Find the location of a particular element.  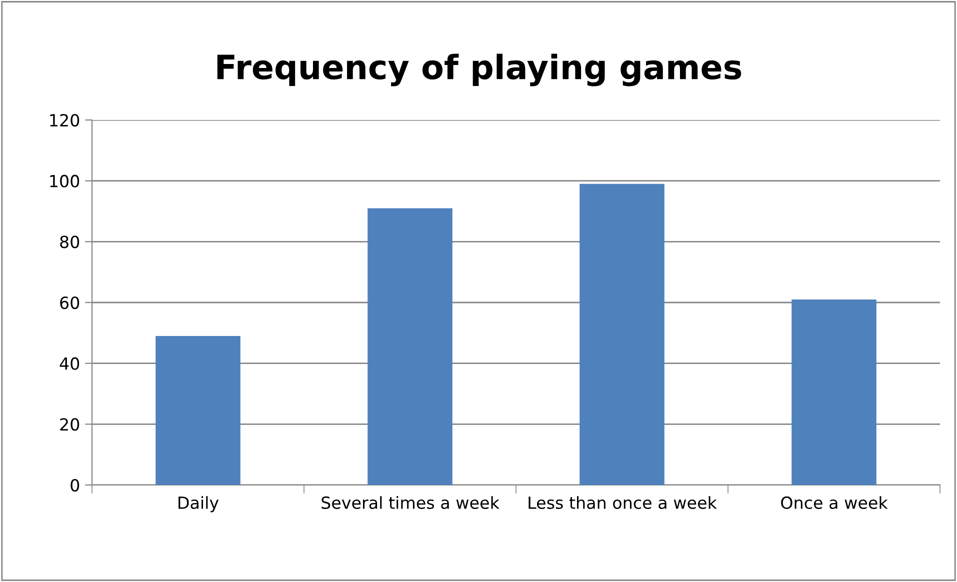

y-tick-label: 20 is located at coordinates (70, 424).